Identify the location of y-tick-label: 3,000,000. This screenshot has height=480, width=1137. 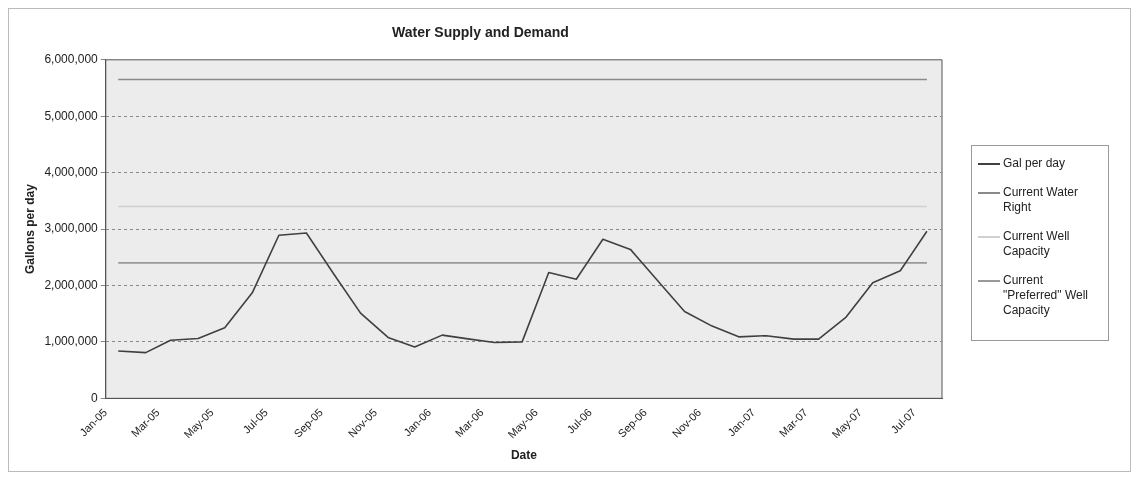
(71, 228).